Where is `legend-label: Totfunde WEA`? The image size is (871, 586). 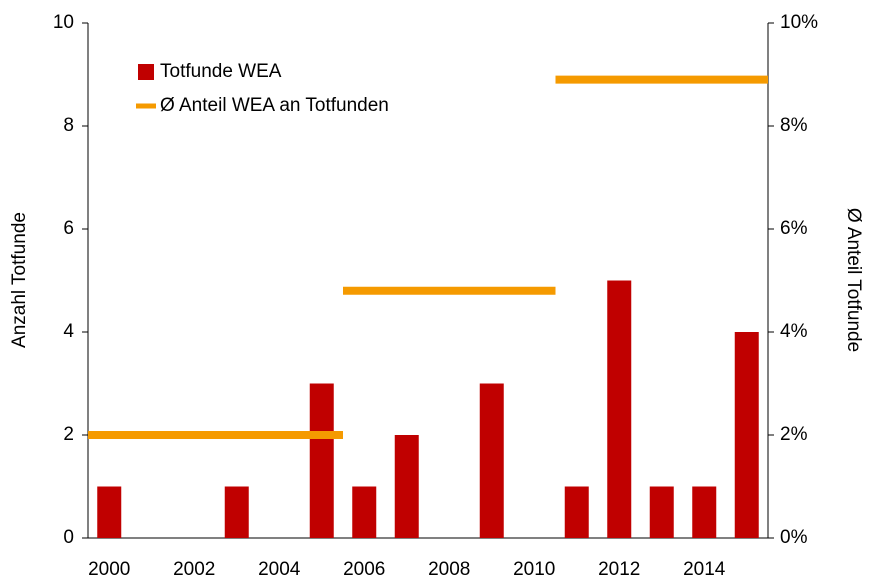
legend-label: Totfunde WEA is located at coordinates (221, 71).